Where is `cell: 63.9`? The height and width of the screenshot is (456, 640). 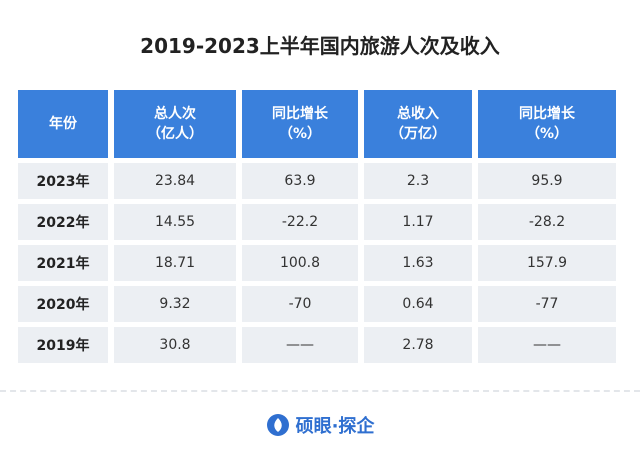 cell: 63.9 is located at coordinates (300, 181).